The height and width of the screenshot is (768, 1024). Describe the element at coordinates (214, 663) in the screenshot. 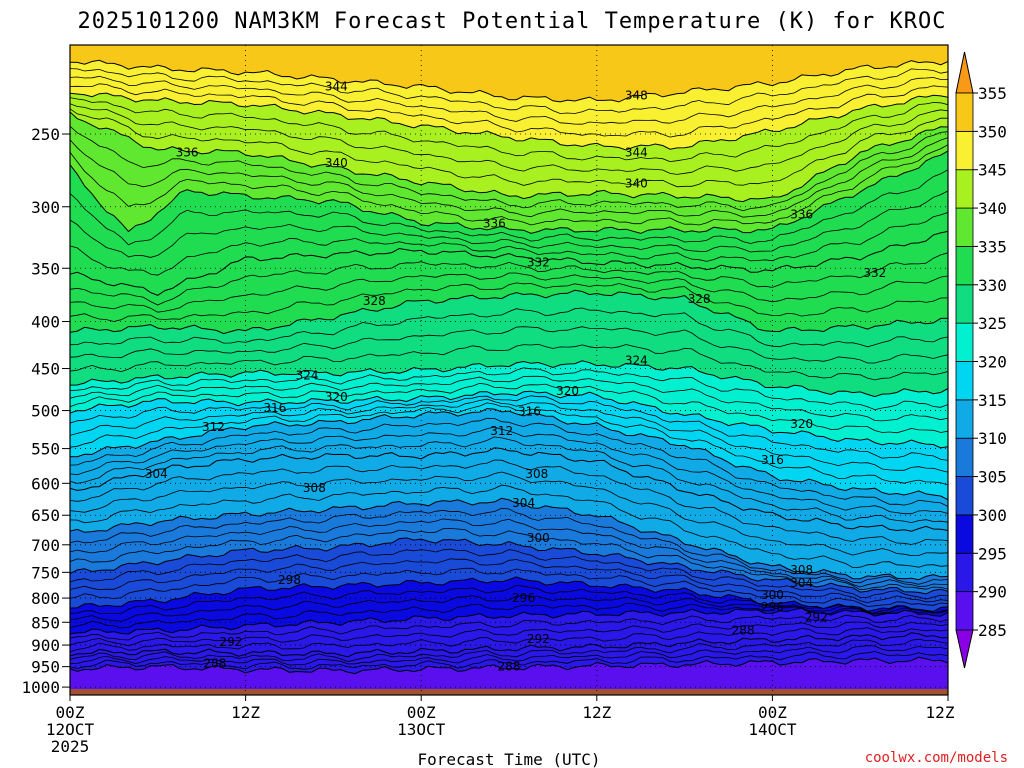

I see `contour-label: 288` at that location.